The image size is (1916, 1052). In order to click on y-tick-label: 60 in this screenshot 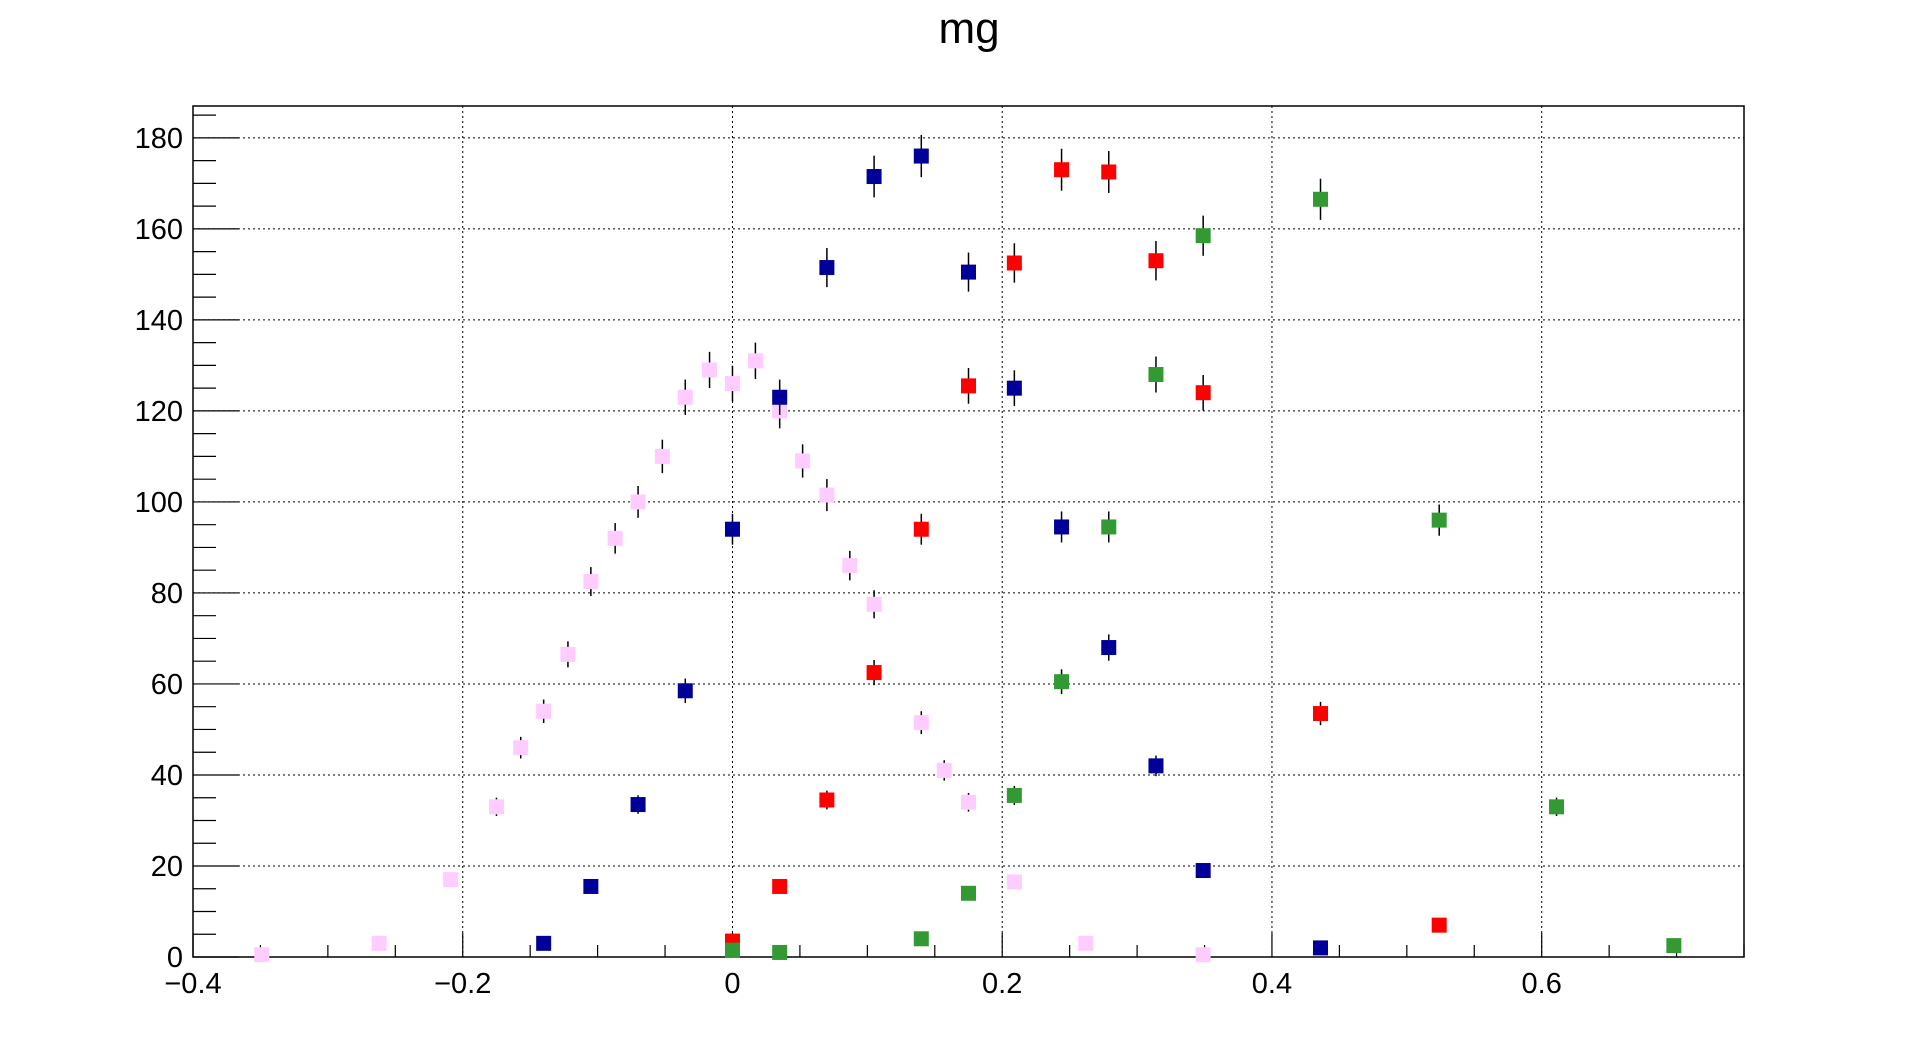, I will do `click(167, 685)`.